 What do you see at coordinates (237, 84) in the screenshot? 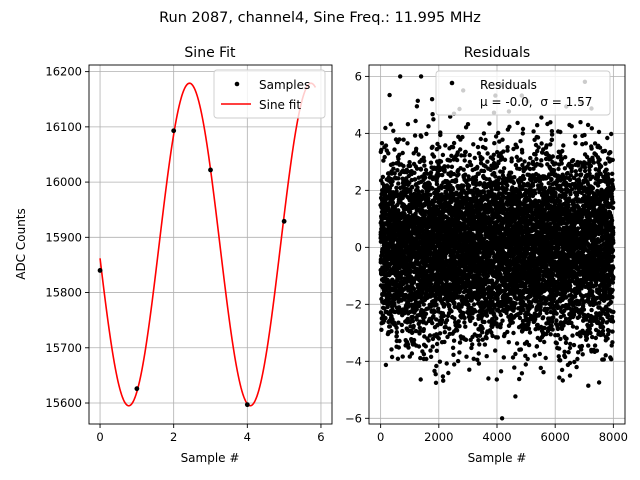
I see `legend-samples-marker` at bounding box center [237, 84].